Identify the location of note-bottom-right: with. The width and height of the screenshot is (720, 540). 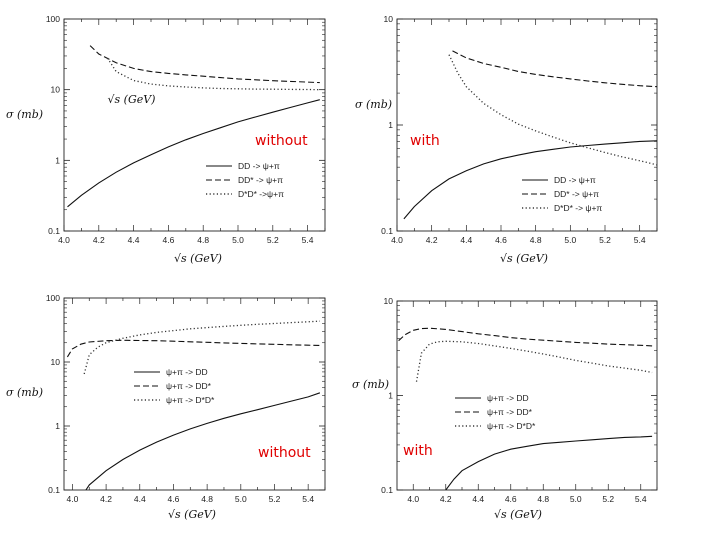
(418, 451).